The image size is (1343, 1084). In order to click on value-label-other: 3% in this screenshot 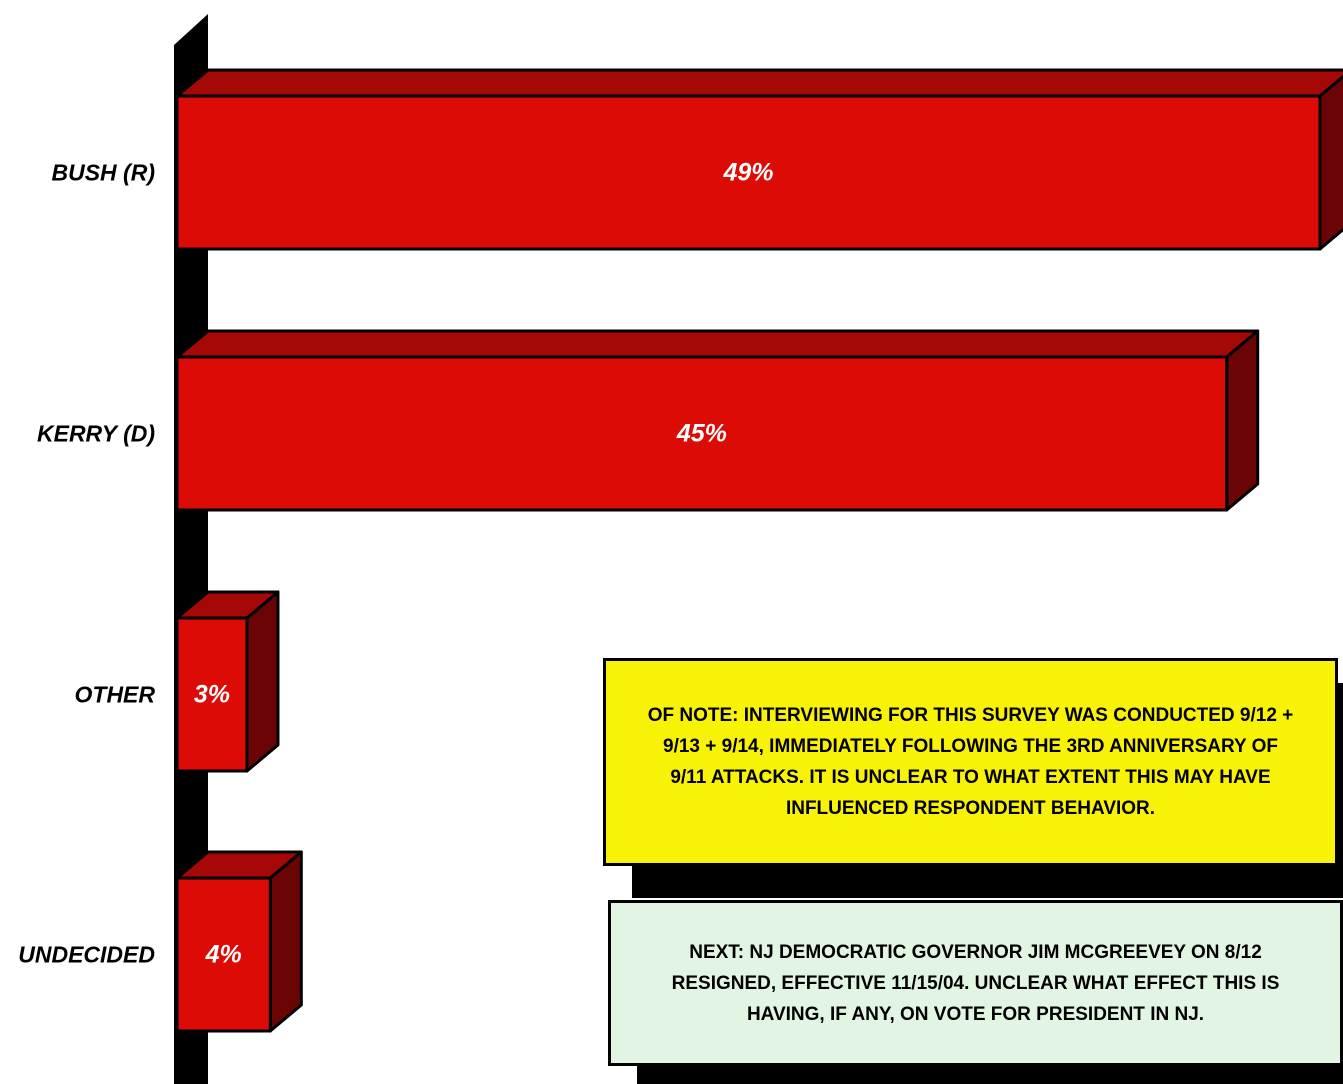, I will do `click(212, 695)`.